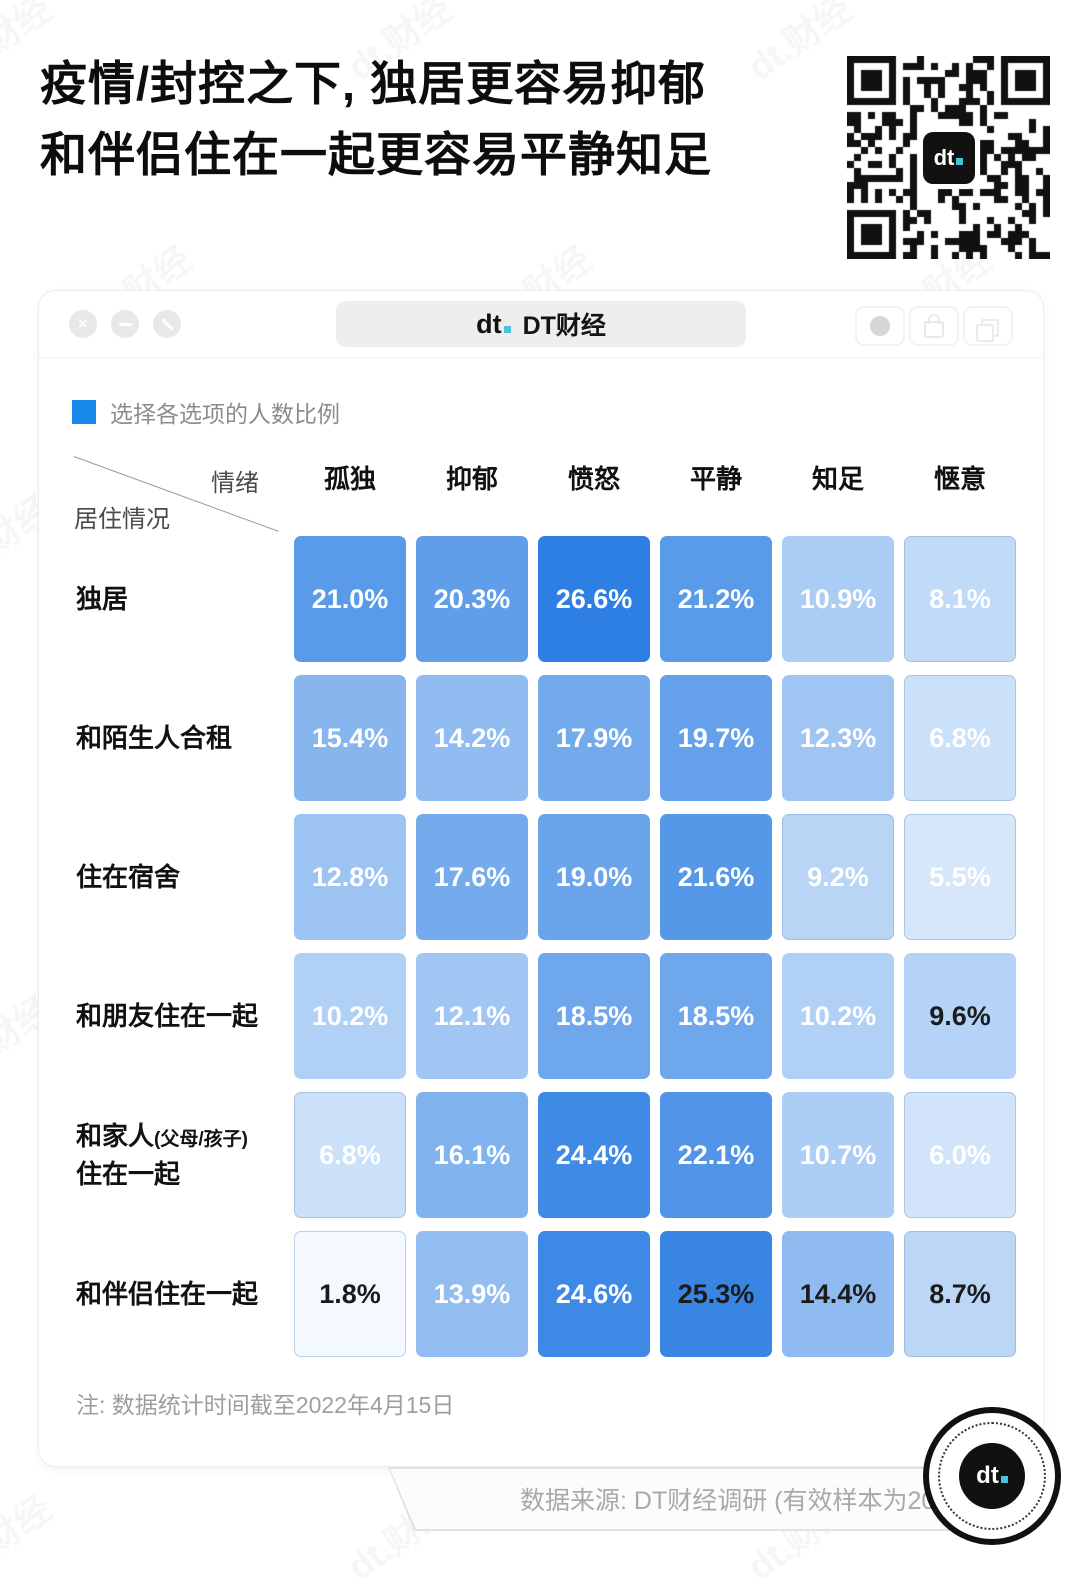  I want to click on window-titlebar: × dt DT财经, so click(541, 324).